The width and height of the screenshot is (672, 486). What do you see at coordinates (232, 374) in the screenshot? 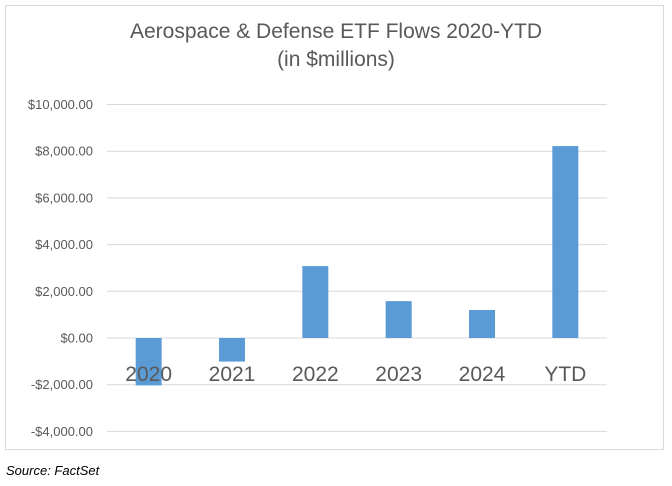
I see `x-tick-label: 2021` at bounding box center [232, 374].